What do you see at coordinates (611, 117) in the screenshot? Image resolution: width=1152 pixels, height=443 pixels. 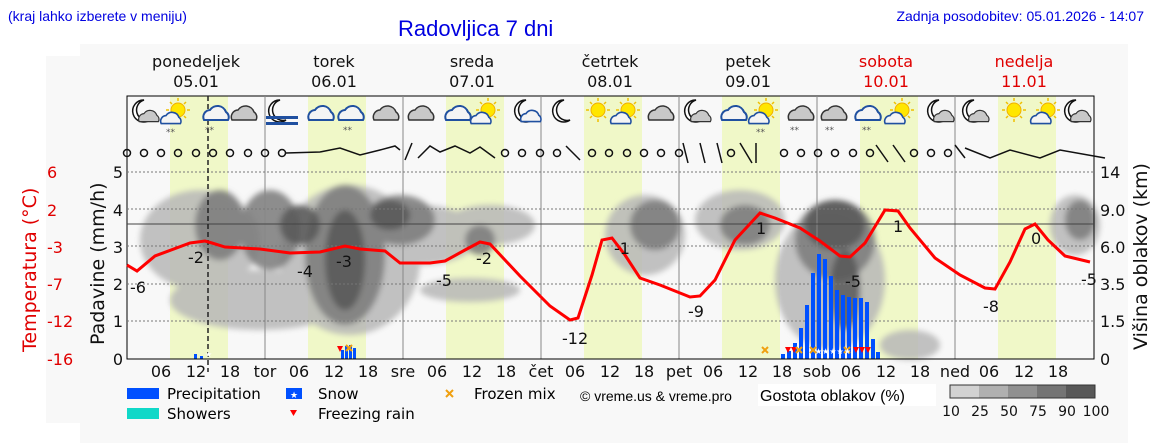 I see `weather-icons-row: ** ** ** ** ** ** **` at bounding box center [611, 117].